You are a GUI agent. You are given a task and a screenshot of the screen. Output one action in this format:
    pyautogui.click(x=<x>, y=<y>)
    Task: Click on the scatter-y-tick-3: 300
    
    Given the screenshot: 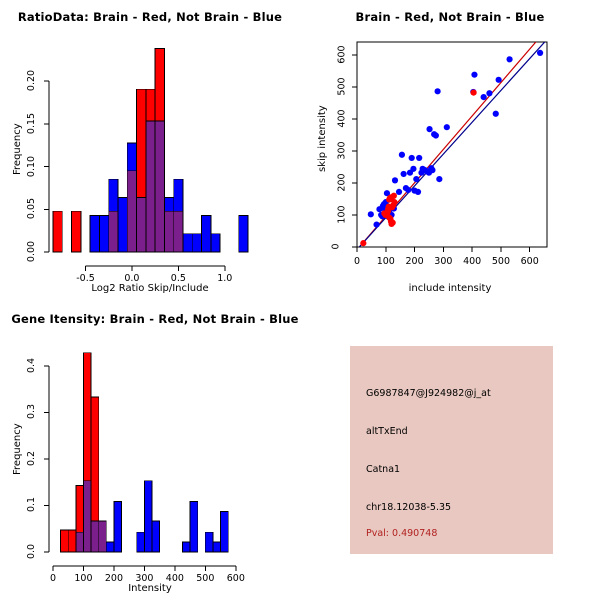 What is the action you would take?
    pyautogui.click(x=342, y=150)
    